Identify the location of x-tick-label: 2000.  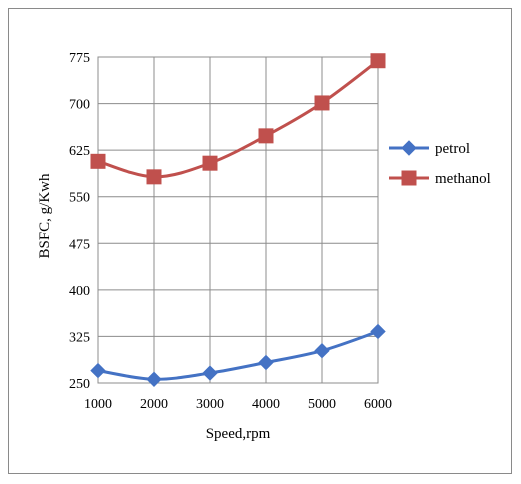
(154, 404).